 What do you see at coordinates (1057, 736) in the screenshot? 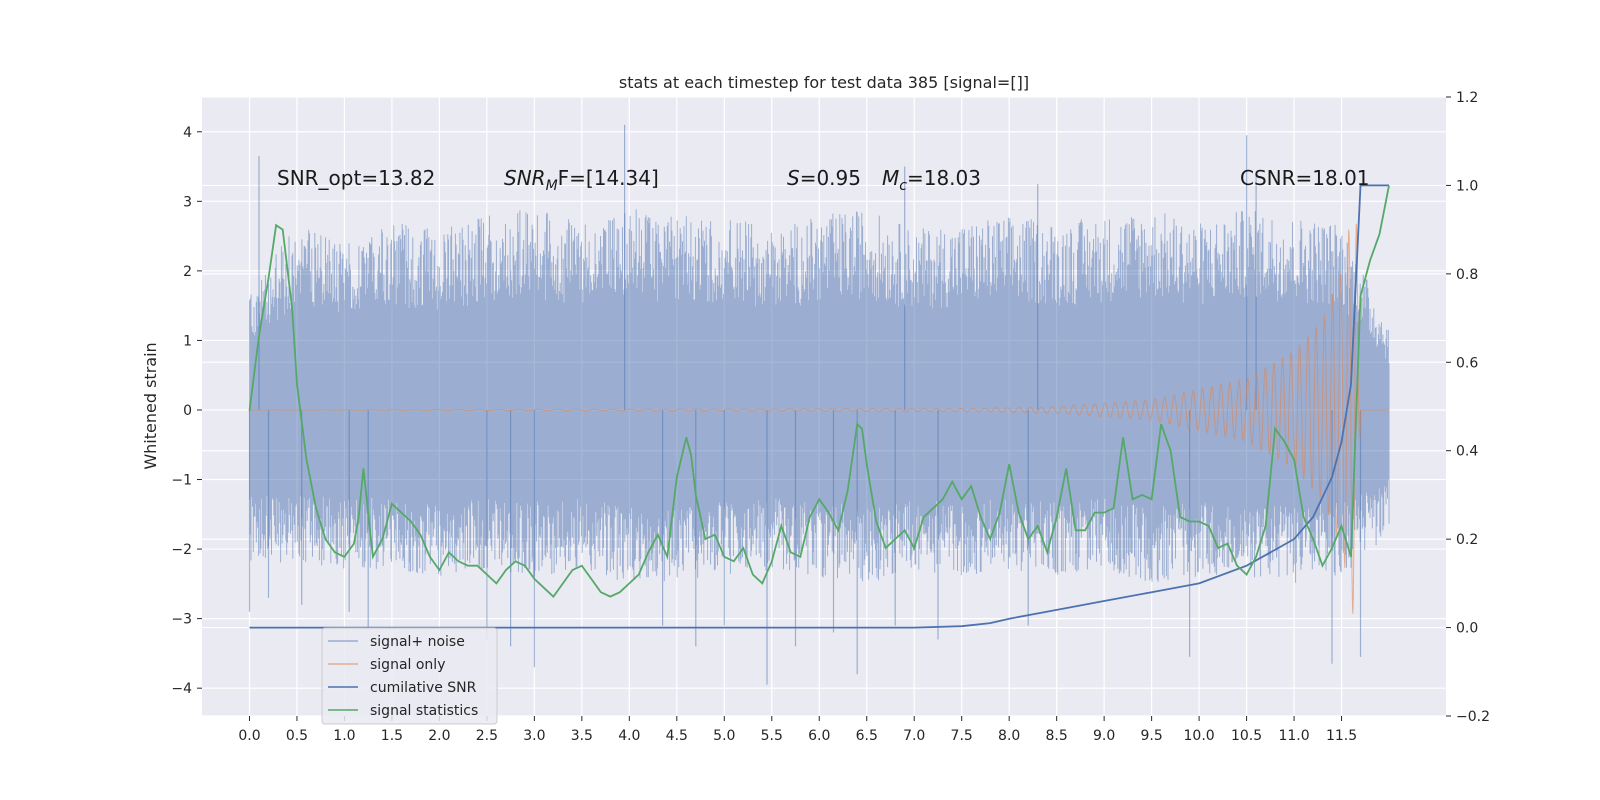
I see `x-tick-label-17: 8.5` at bounding box center [1057, 736].